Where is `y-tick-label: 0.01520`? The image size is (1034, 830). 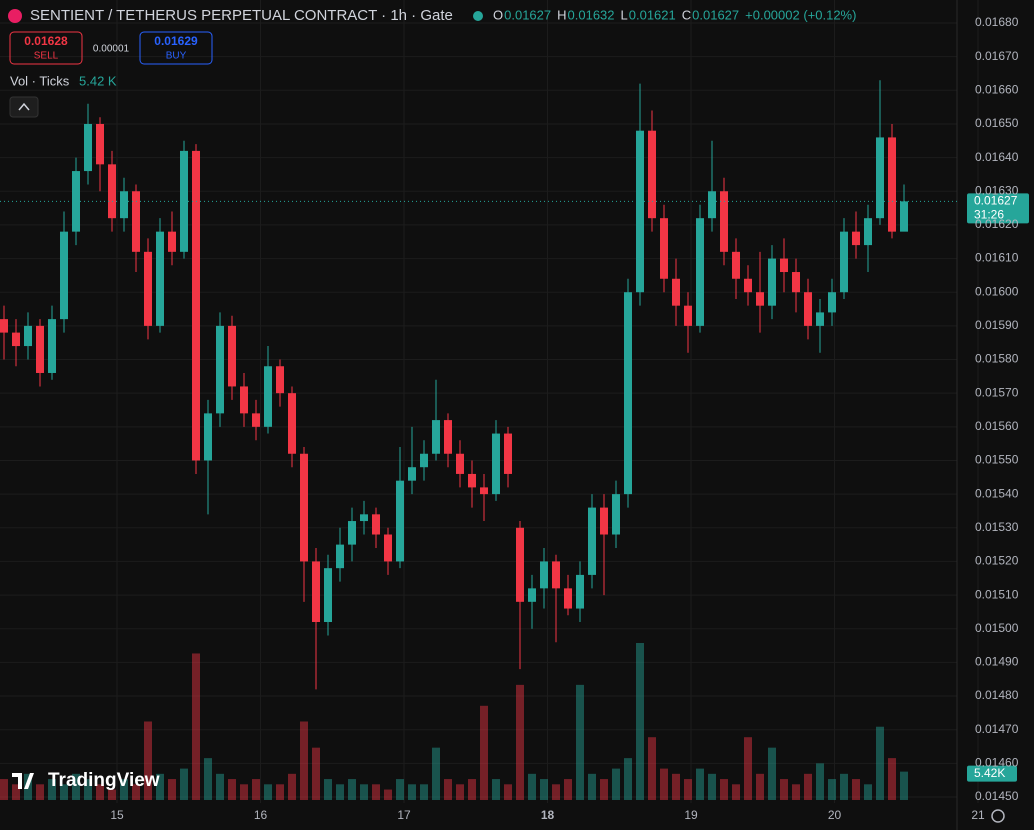 y-tick-label: 0.01520 is located at coordinates (997, 561).